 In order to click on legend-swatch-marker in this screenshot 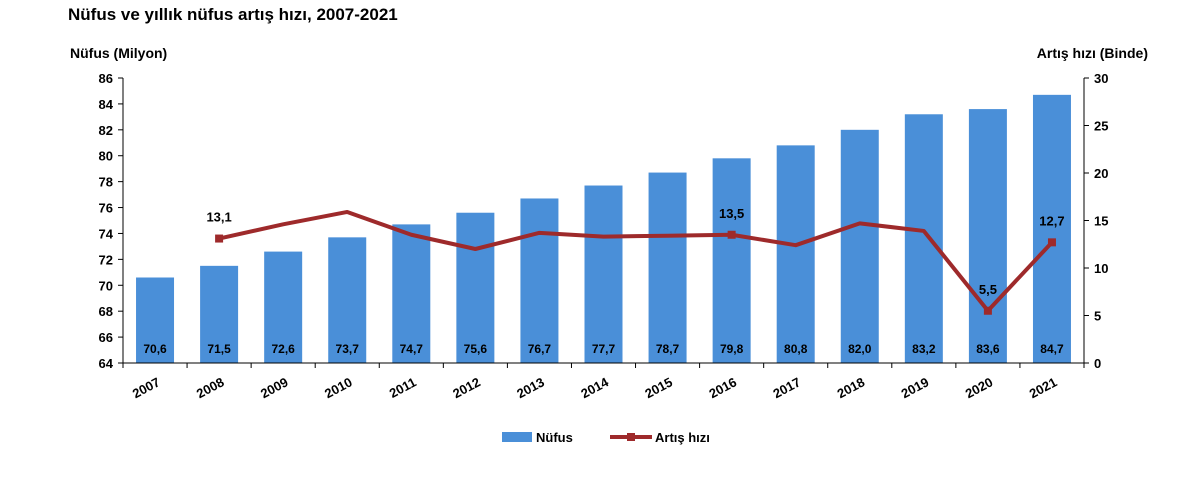, I will do `click(631, 437)`.